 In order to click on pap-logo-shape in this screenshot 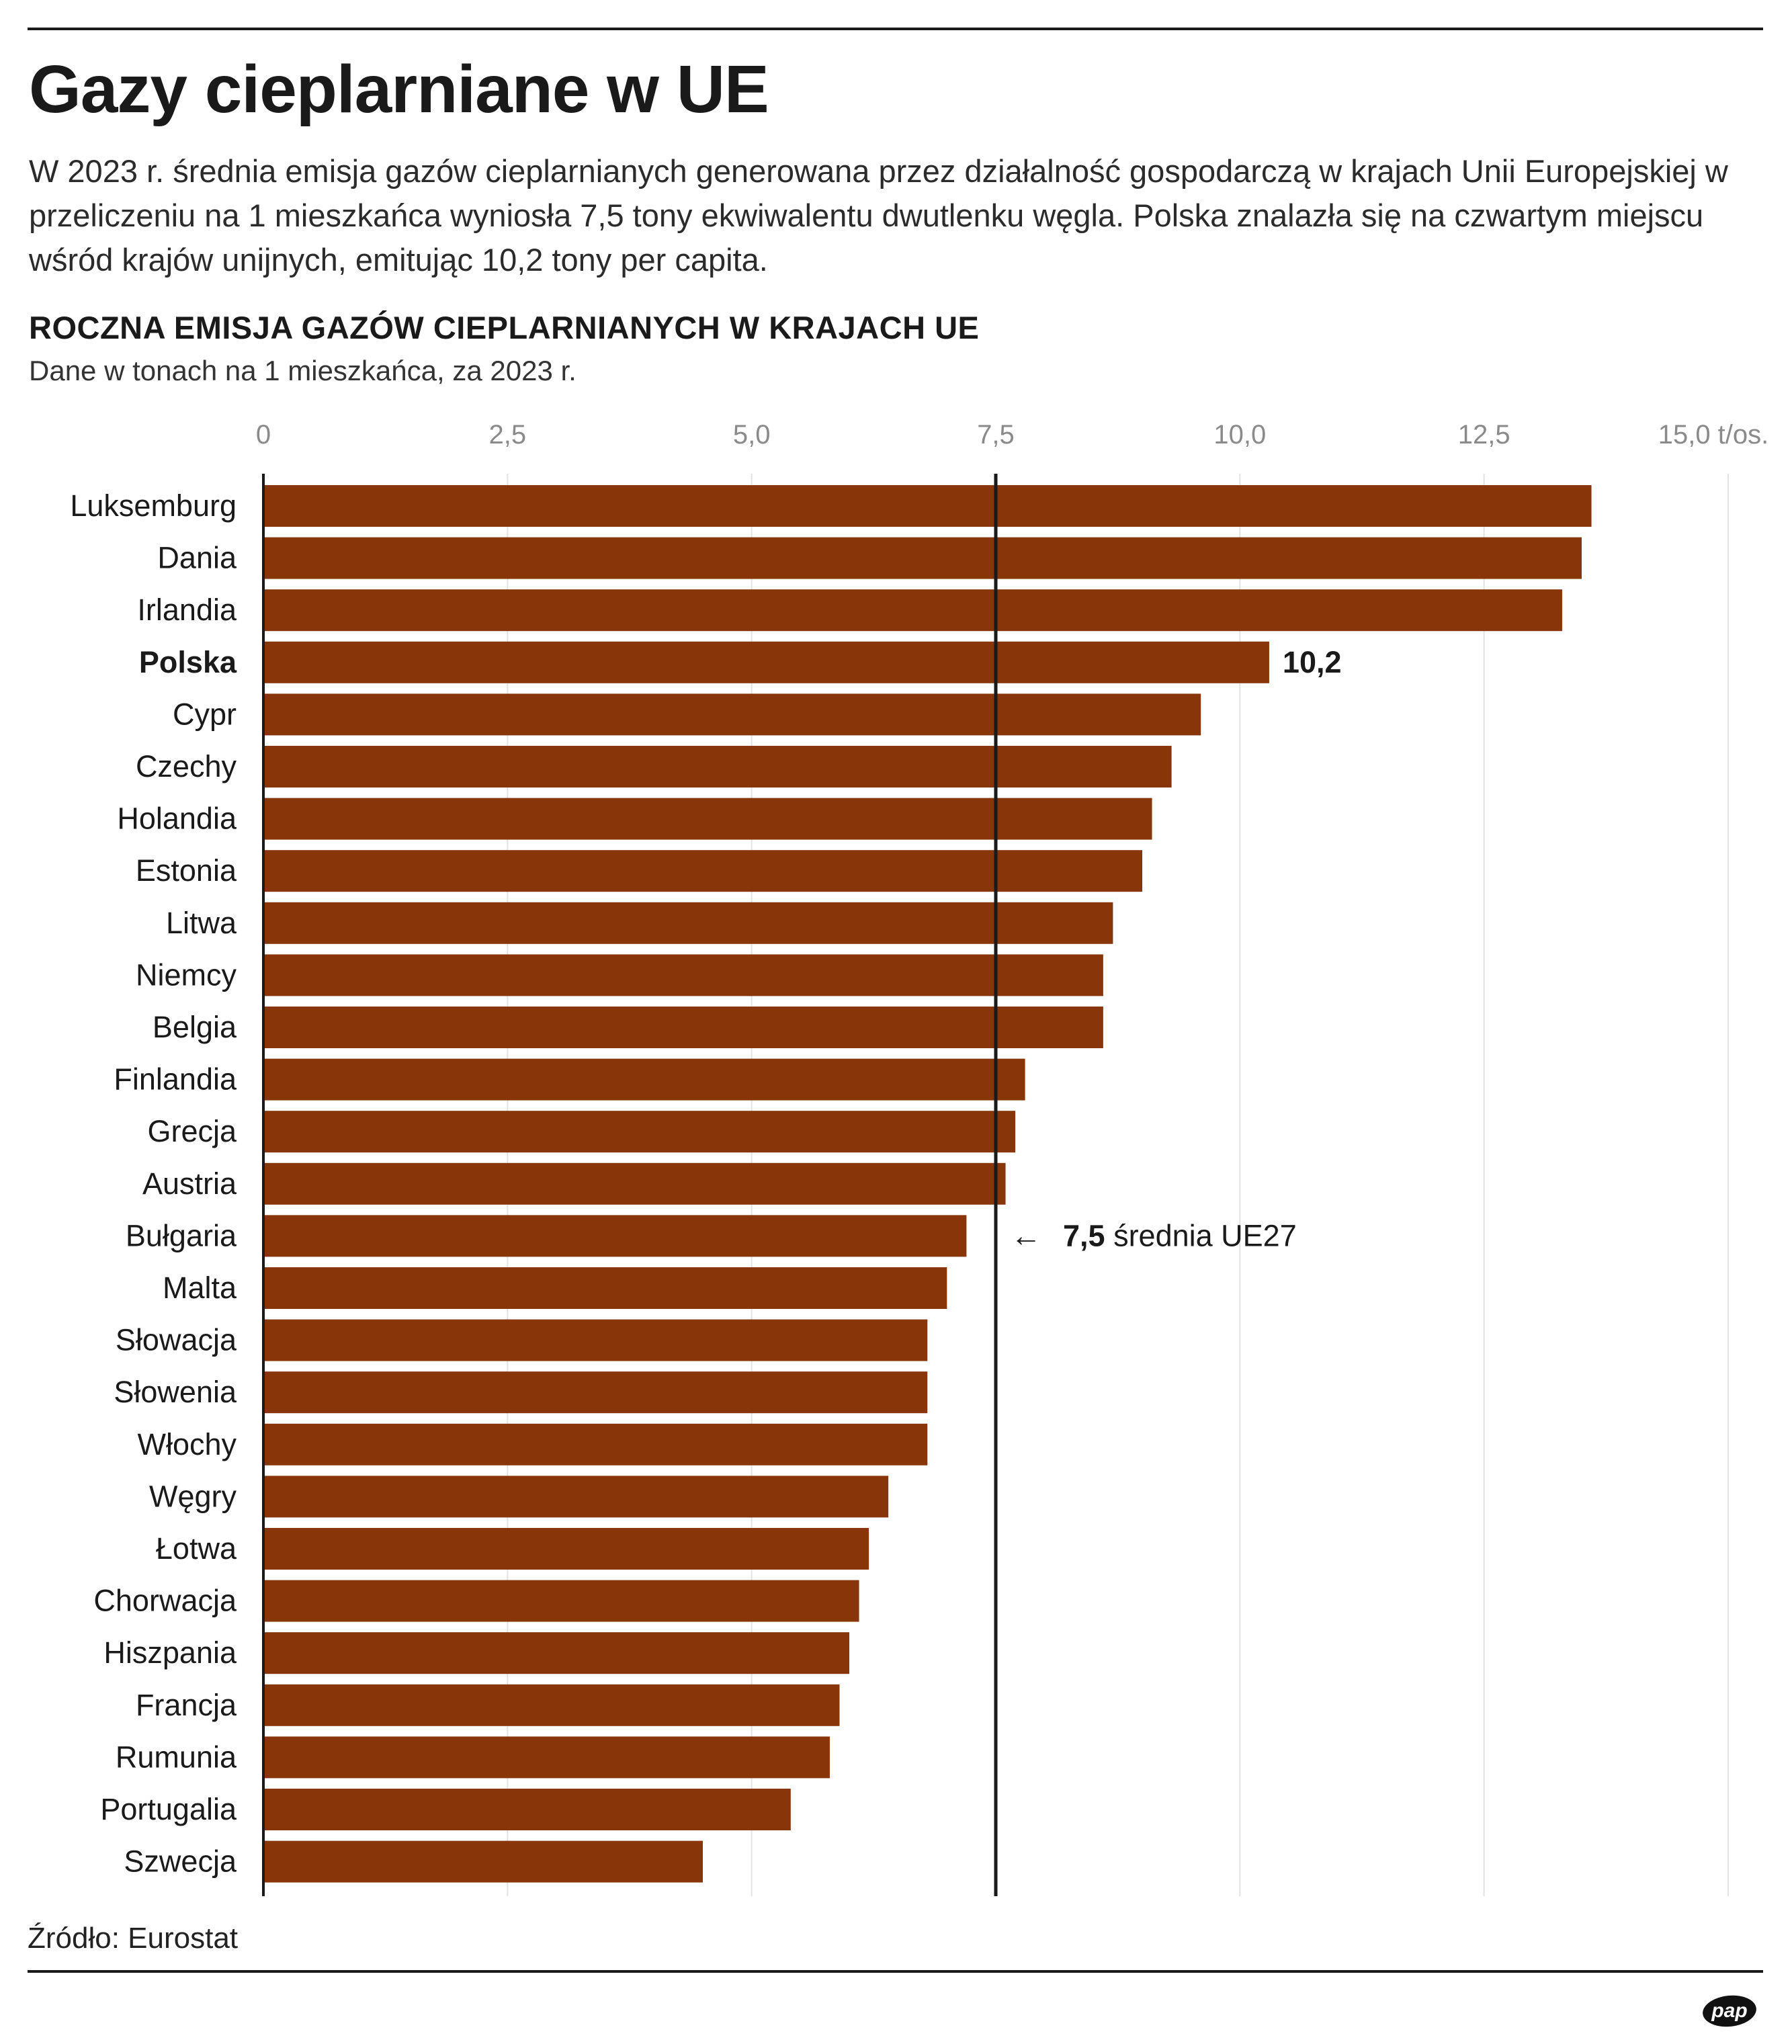, I will do `click(1729, 2011)`.